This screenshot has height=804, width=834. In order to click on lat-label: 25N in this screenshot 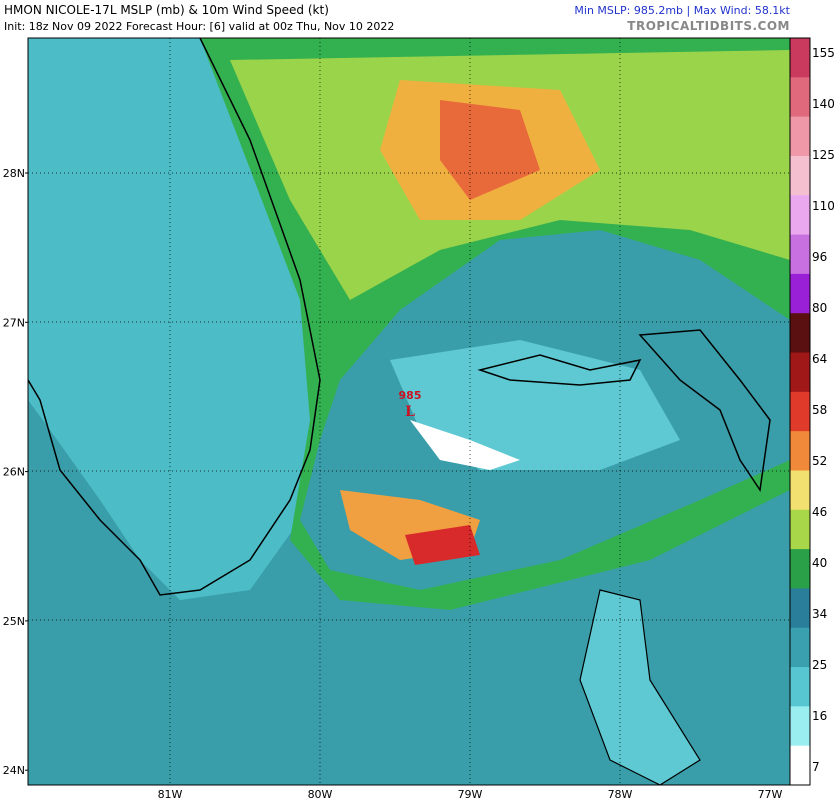, I will do `click(14, 621)`.